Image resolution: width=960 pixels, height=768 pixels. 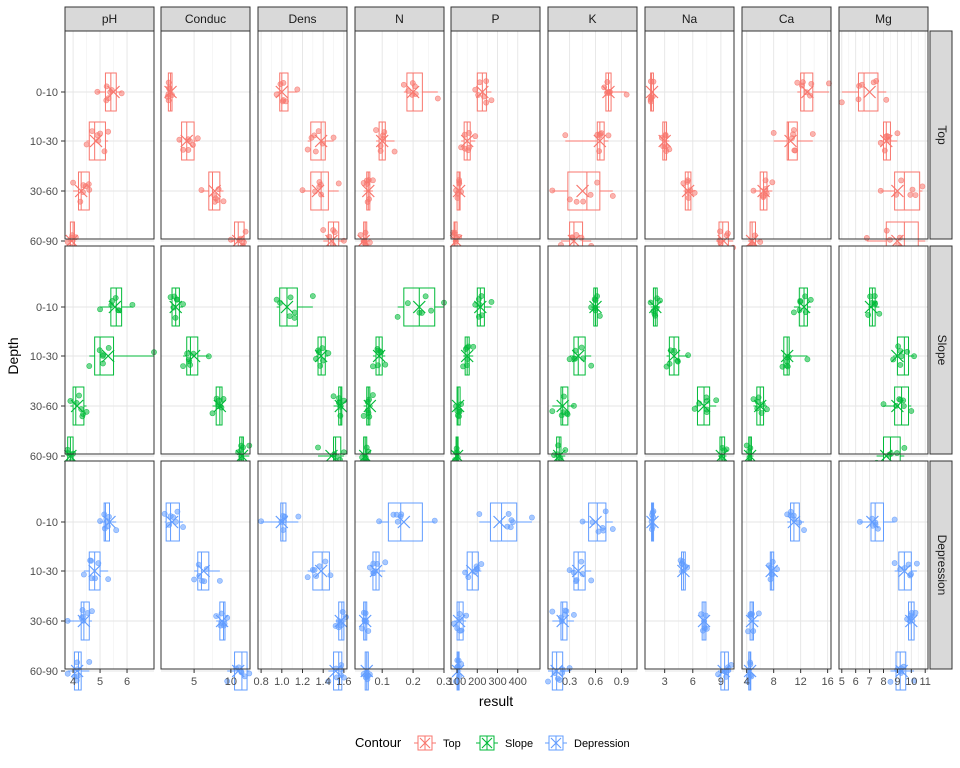 I want to click on x-tick-label: 1.2, so click(x=302, y=682).